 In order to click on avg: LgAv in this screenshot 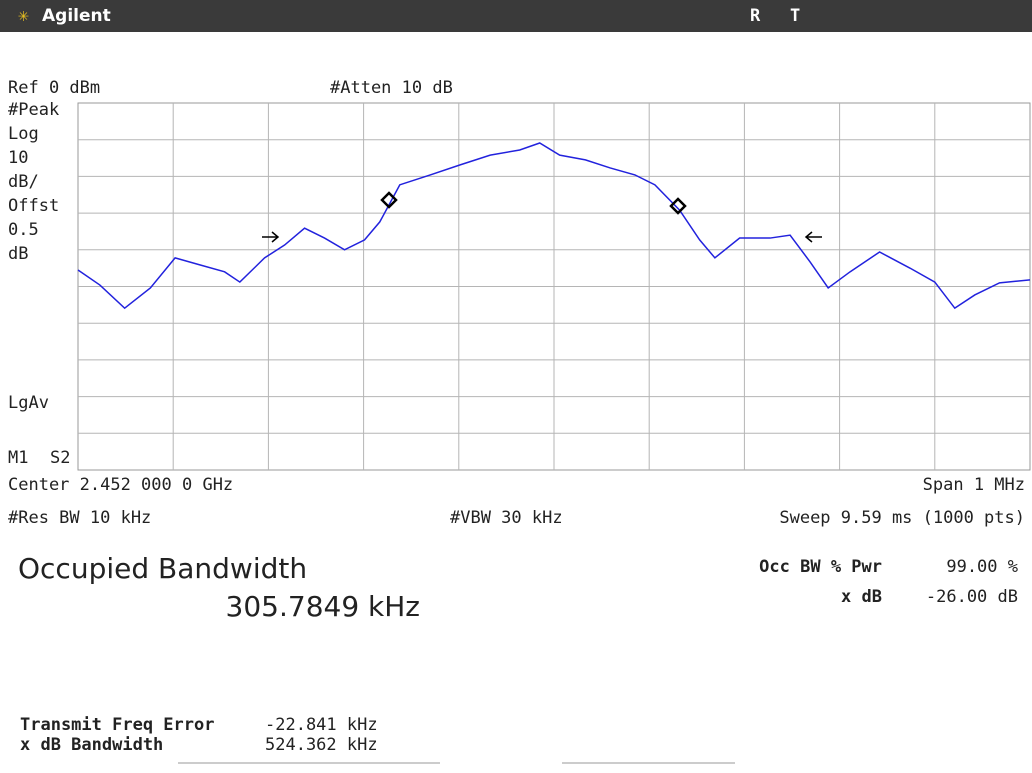, I will do `click(28, 403)`.